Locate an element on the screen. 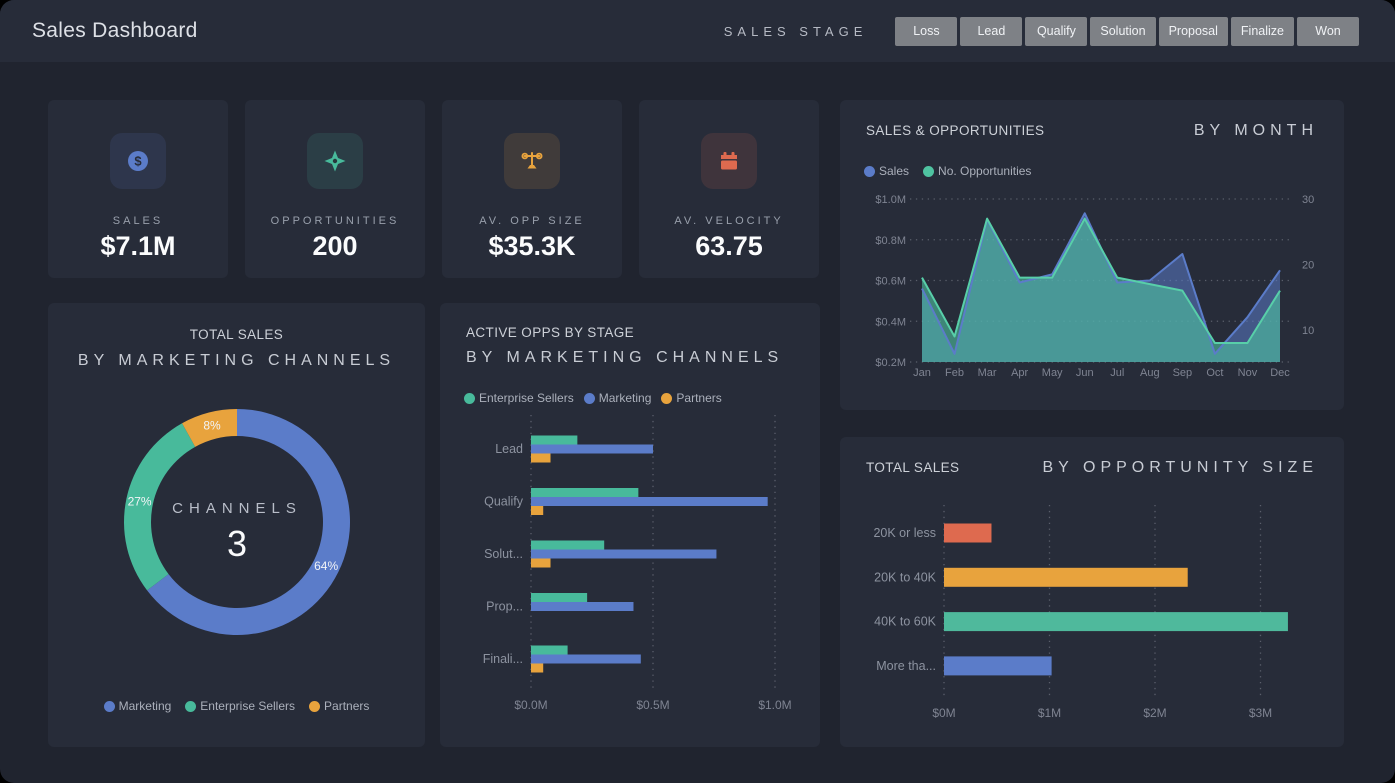 This screenshot has height=783, width=1395. scale-icon is located at coordinates (532, 160).